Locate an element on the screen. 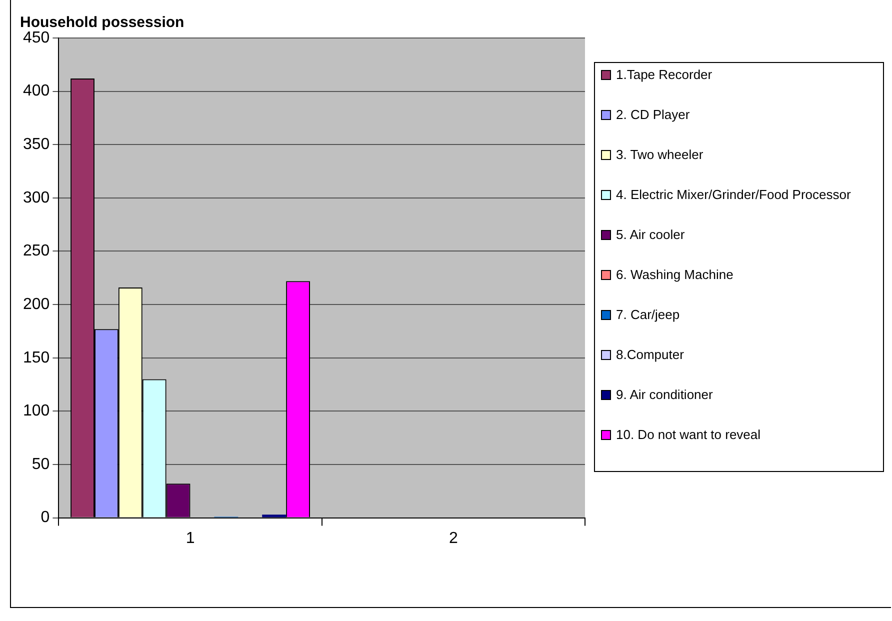 This screenshot has height=621, width=892. legend-label: 4. Electric Mixer/Grinder/Food Processor is located at coordinates (733, 194).